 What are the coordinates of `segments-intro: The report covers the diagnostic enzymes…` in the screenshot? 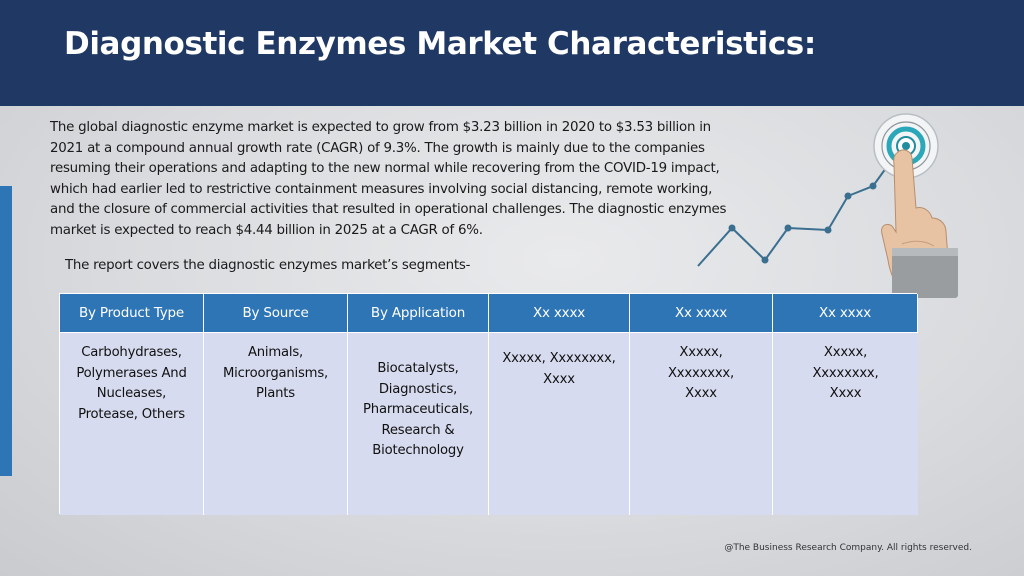 It's located at (268, 265).